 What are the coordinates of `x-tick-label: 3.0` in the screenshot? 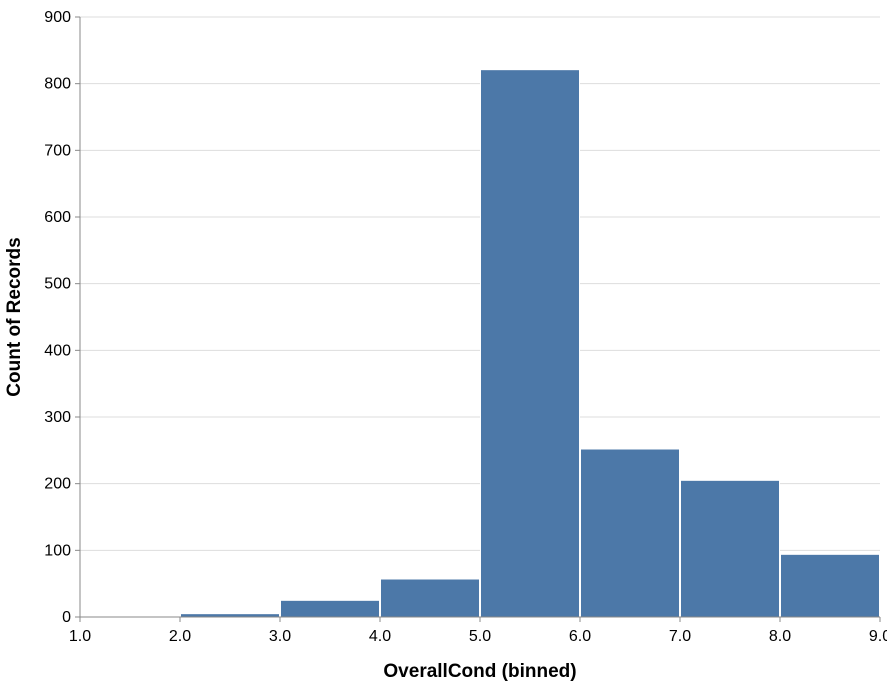 It's located at (280, 636).